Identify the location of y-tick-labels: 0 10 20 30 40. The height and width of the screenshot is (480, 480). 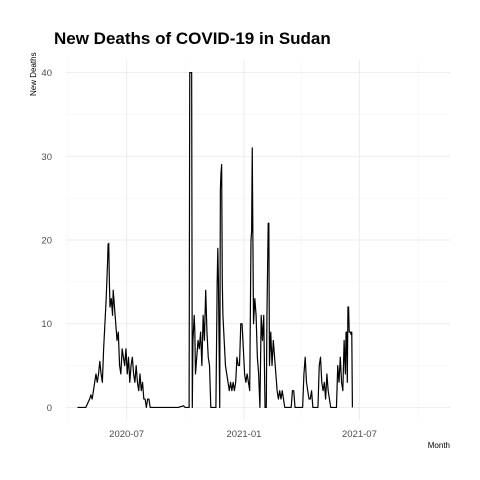
(46, 241).